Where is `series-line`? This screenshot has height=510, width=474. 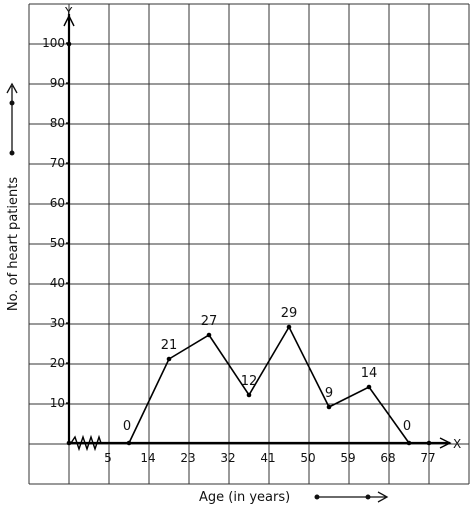
series-line is located at coordinates (269, 385).